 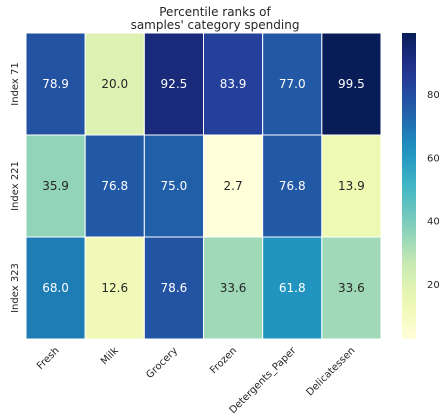 What do you see at coordinates (433, 158) in the screenshot?
I see `colorbar-tick-label: 60` at bounding box center [433, 158].